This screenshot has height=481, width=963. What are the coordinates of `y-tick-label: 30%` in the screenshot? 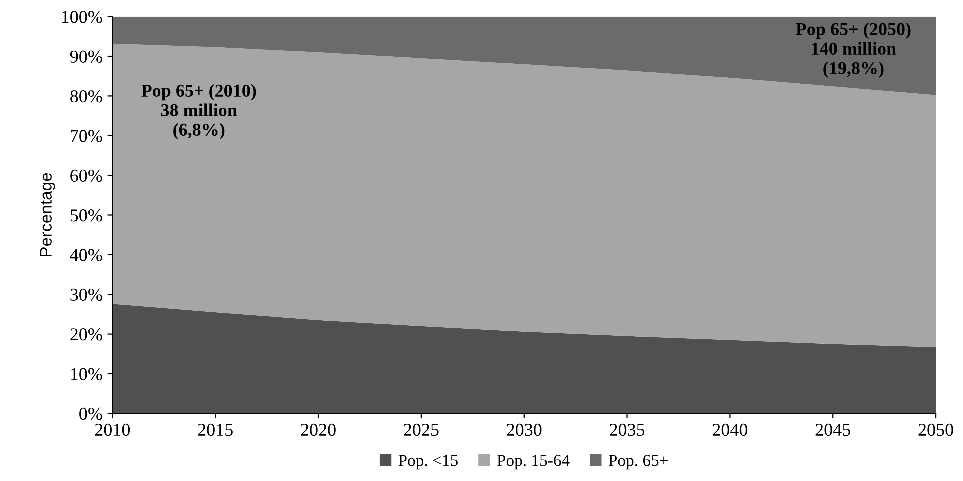 It's located at (86, 295).